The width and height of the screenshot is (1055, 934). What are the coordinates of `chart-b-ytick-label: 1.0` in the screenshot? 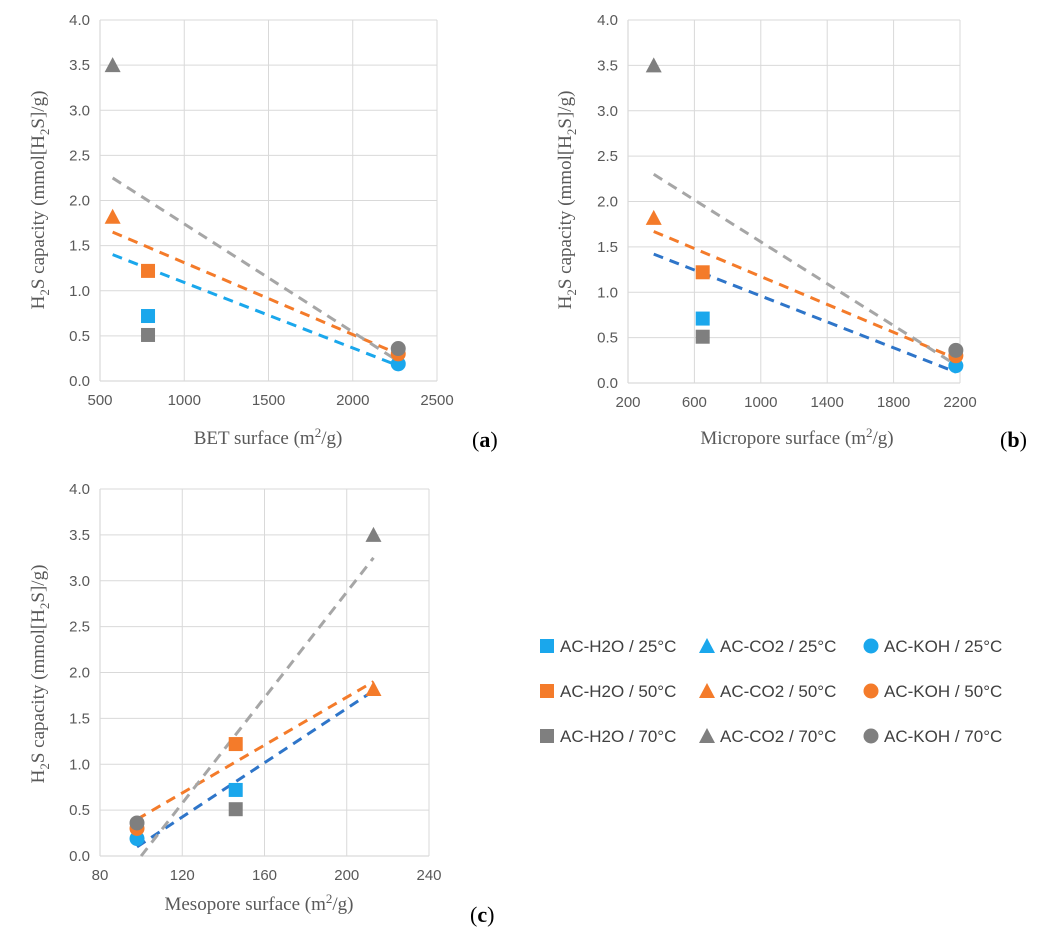 It's located at (607, 292).